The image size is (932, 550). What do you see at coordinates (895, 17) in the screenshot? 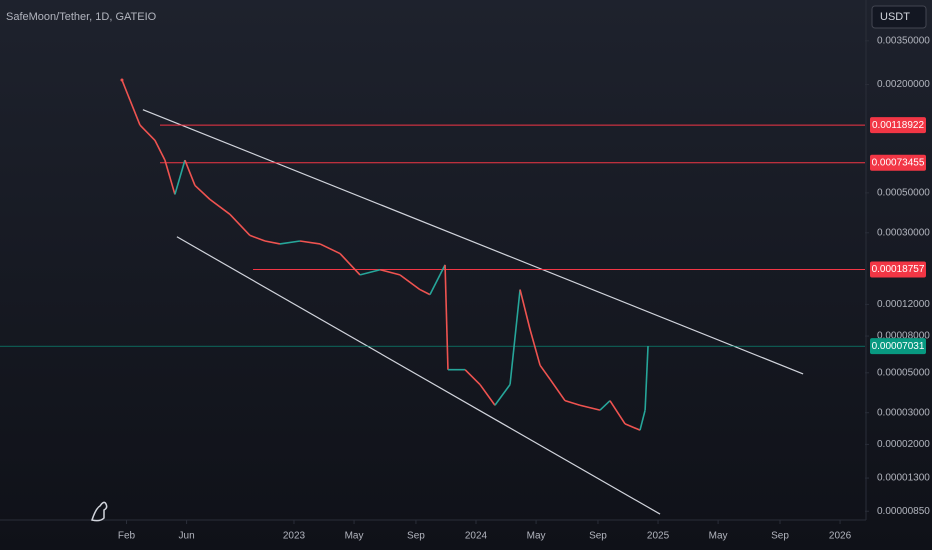
I see `currency-label: USDT` at bounding box center [895, 17].